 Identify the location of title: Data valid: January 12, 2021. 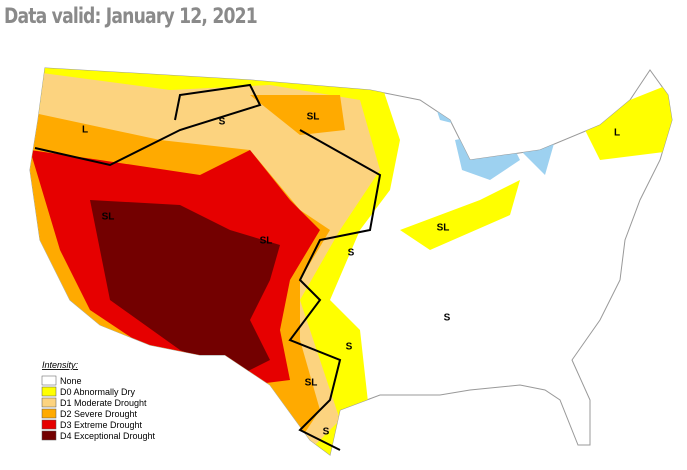
(131, 16).